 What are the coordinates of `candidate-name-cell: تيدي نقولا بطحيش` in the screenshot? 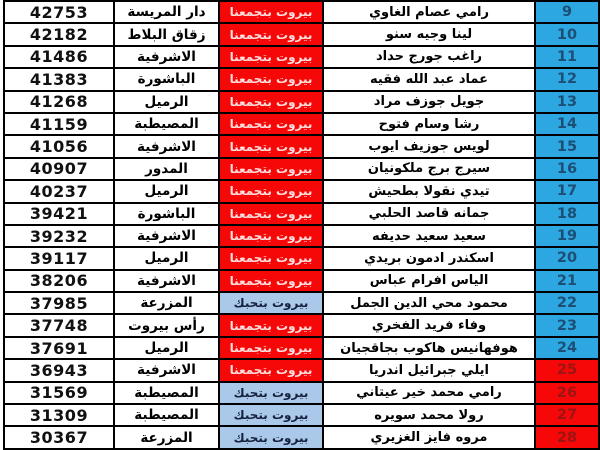 It's located at (430, 191).